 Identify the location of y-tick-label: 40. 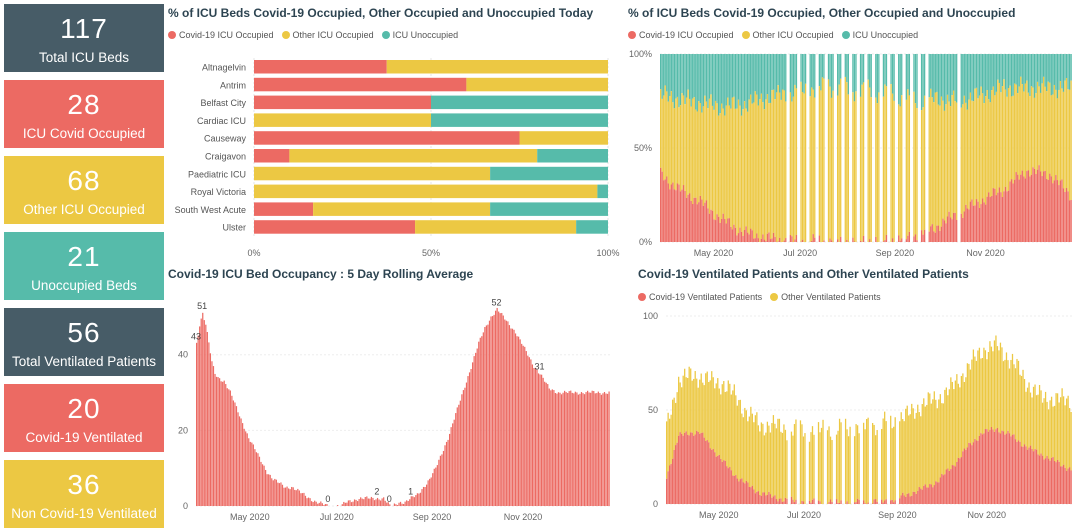
(183, 355).